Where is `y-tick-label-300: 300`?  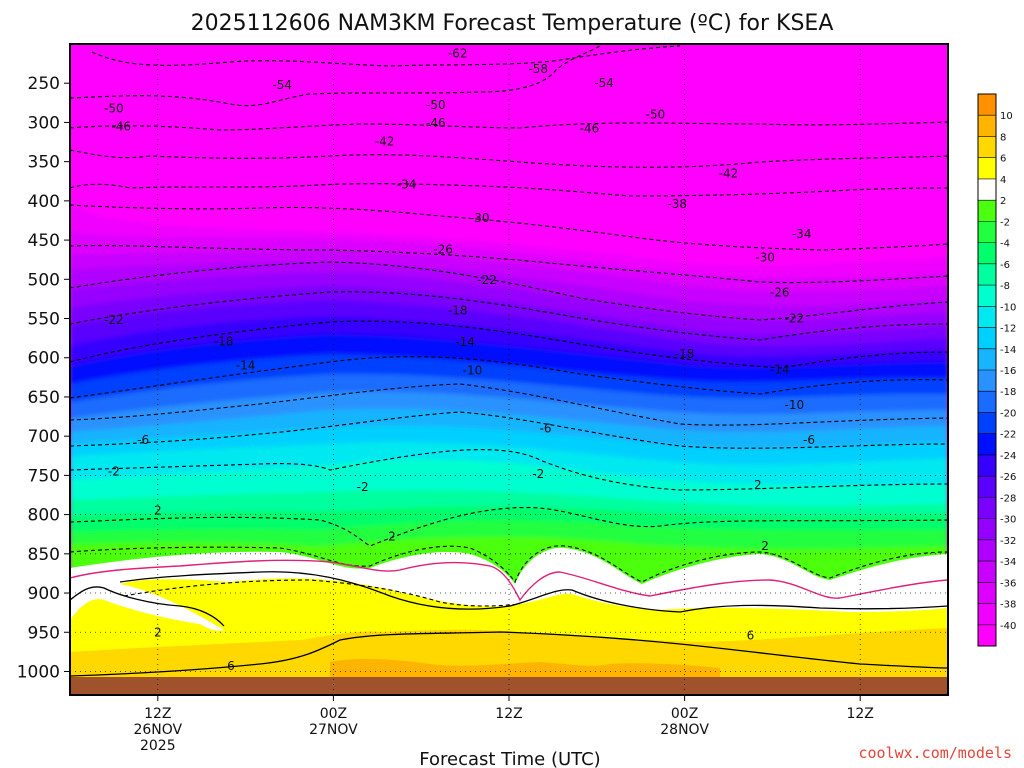
y-tick-label-300: 300 is located at coordinates (44, 123).